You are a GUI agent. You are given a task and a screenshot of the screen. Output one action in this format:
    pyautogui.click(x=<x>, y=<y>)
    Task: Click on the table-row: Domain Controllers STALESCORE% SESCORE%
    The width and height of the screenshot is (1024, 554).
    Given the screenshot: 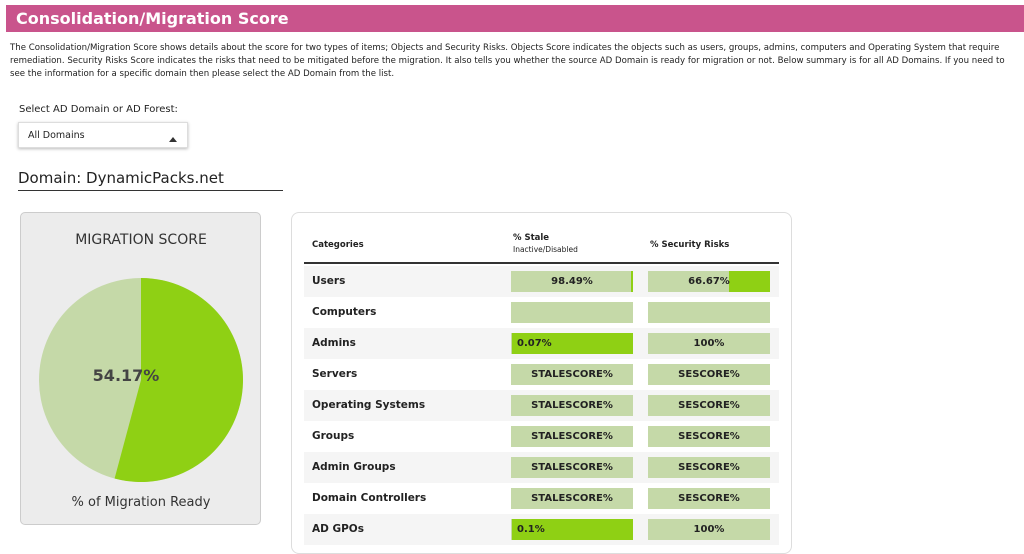 What is the action you would take?
    pyautogui.click(x=541, y=498)
    